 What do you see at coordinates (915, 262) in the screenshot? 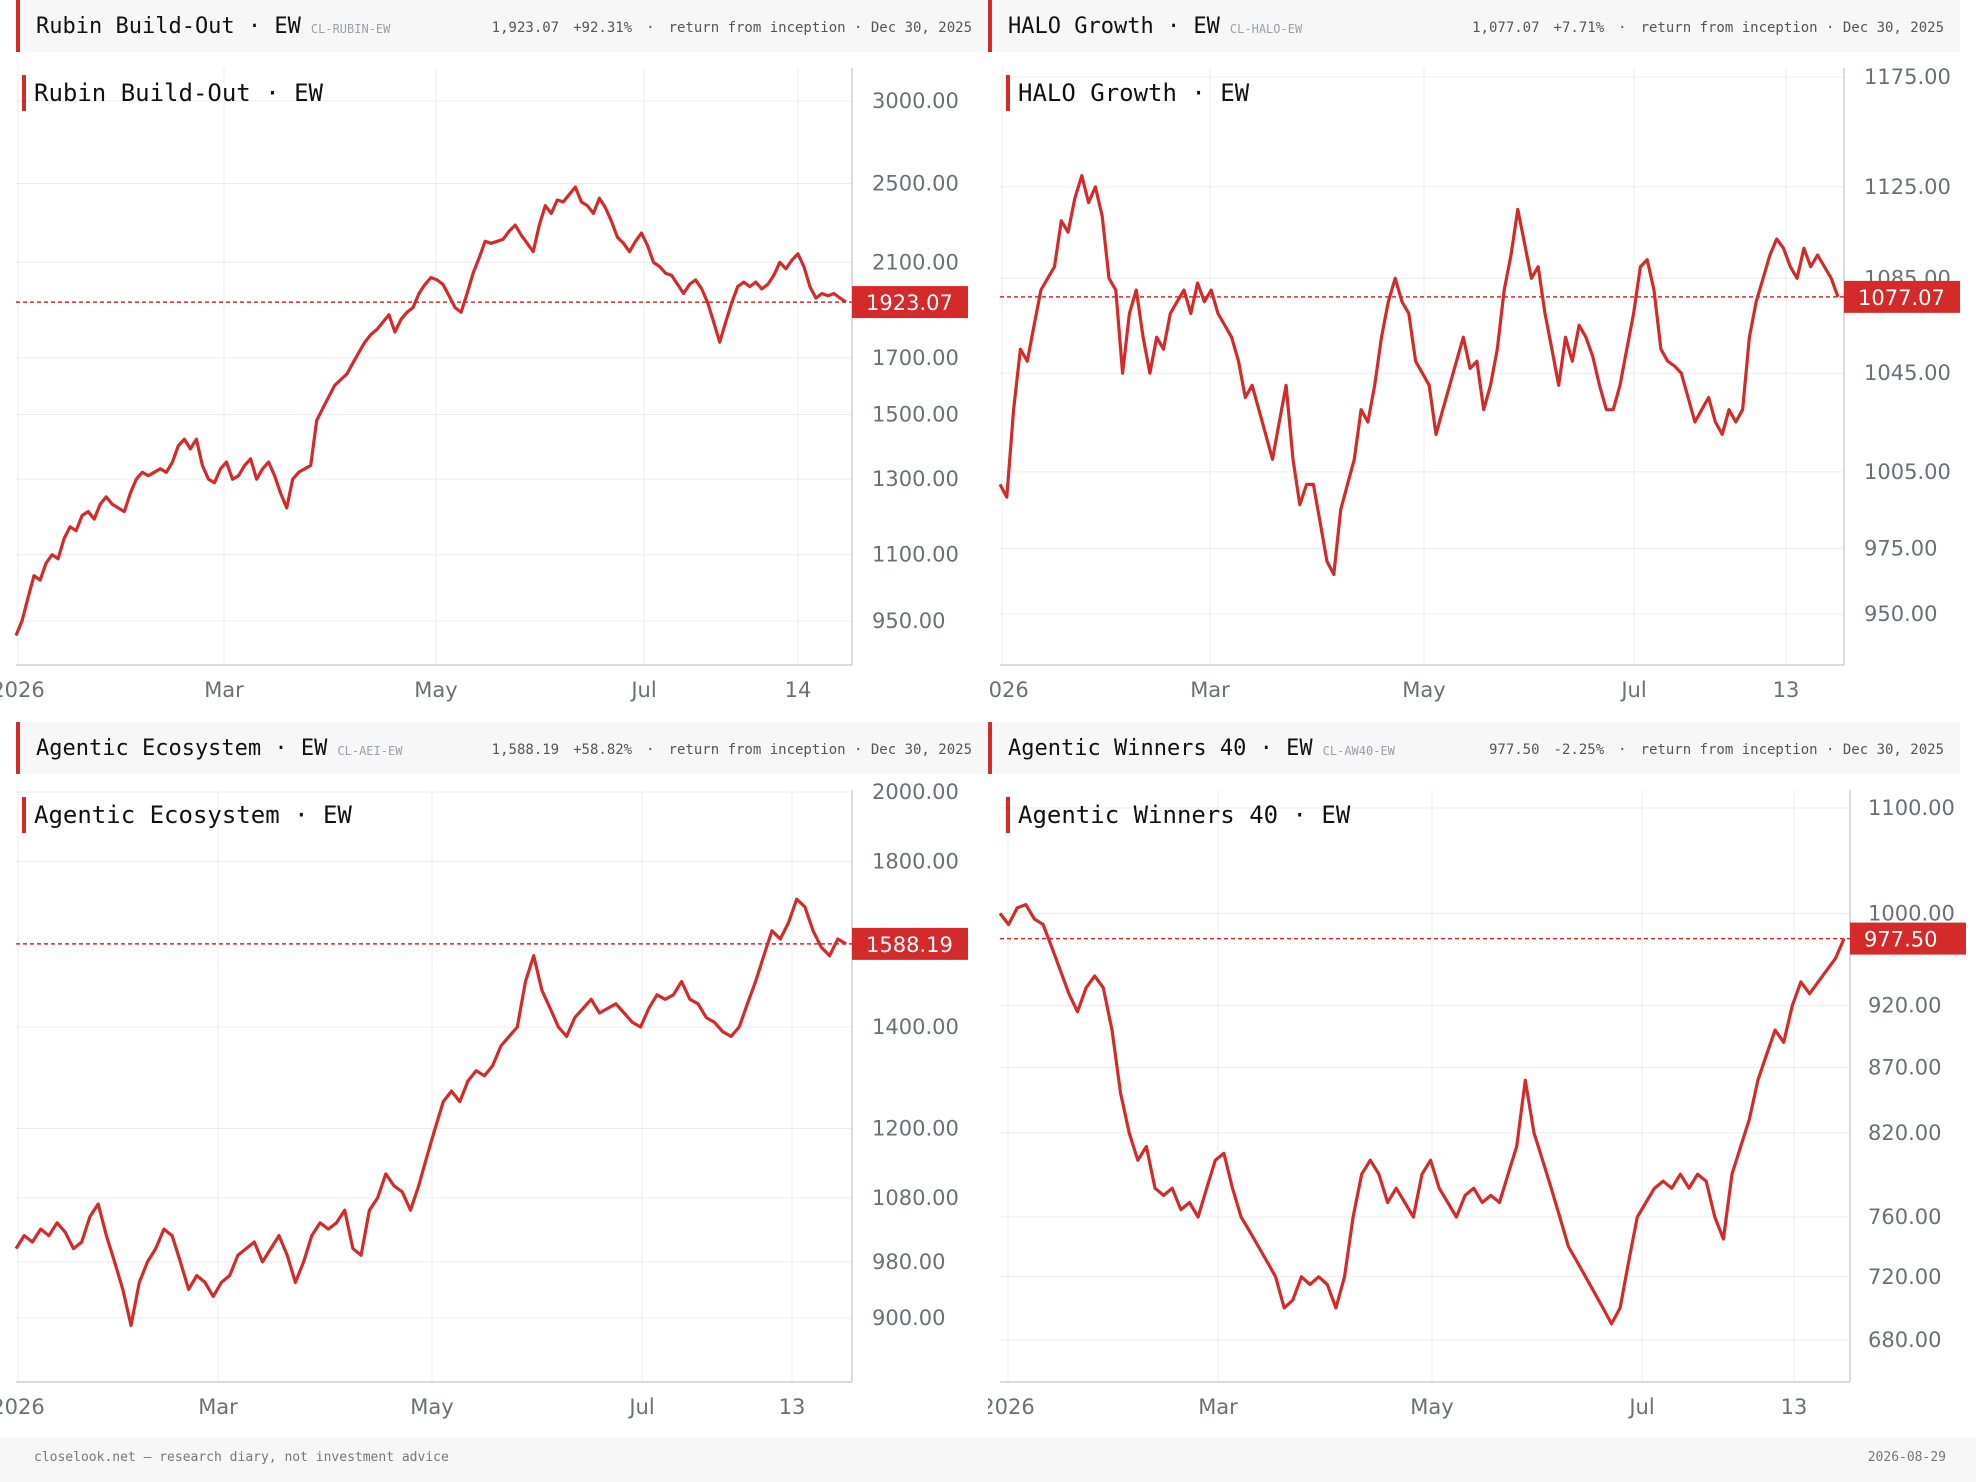
I see `y-tick-label: 2100.00` at bounding box center [915, 262].